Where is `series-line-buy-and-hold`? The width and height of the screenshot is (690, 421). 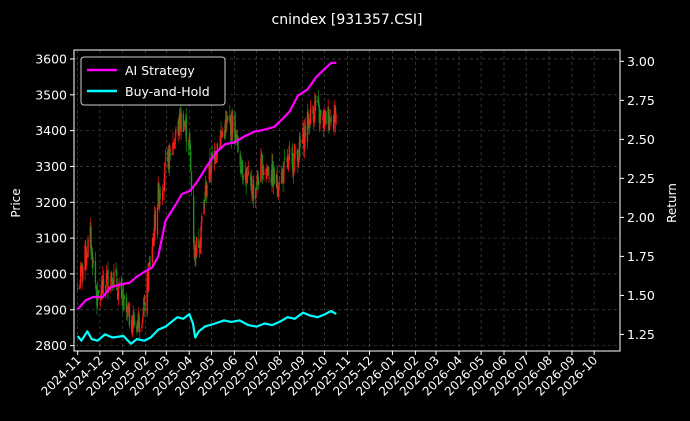
series-line-buy-and-hold is located at coordinates (206, 327).